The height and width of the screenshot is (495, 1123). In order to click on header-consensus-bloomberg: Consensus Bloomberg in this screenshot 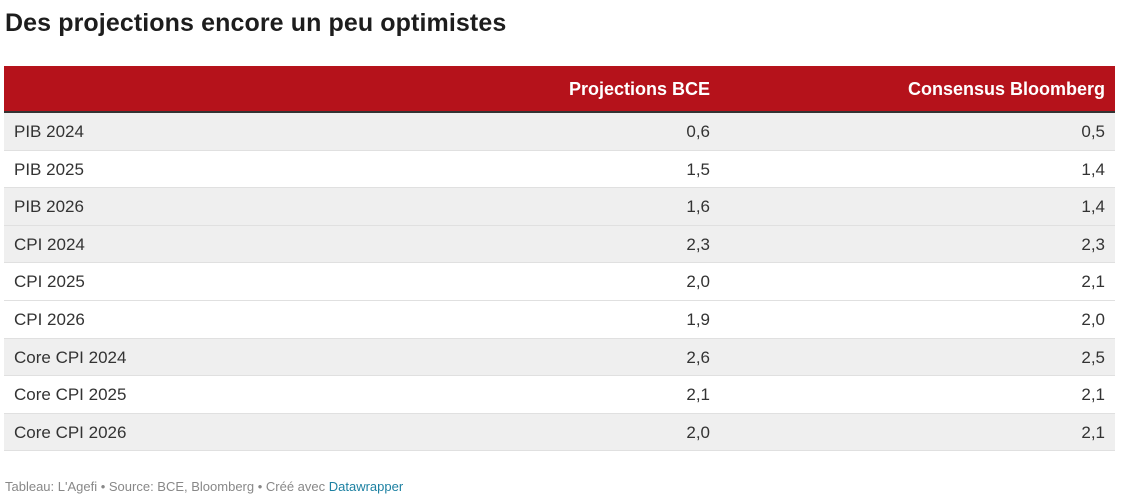, I will do `click(1006, 89)`.